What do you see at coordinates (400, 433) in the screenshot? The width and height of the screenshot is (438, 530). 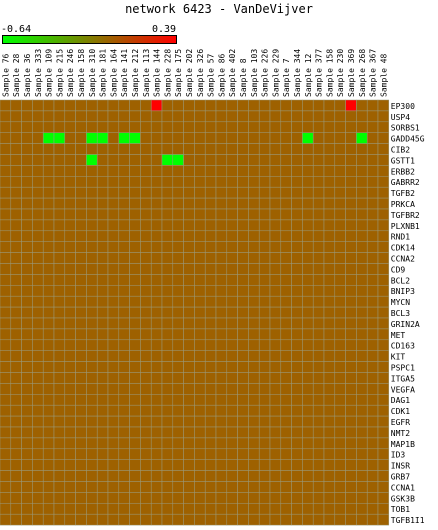 I see `row-label: NMT2` at bounding box center [400, 433].